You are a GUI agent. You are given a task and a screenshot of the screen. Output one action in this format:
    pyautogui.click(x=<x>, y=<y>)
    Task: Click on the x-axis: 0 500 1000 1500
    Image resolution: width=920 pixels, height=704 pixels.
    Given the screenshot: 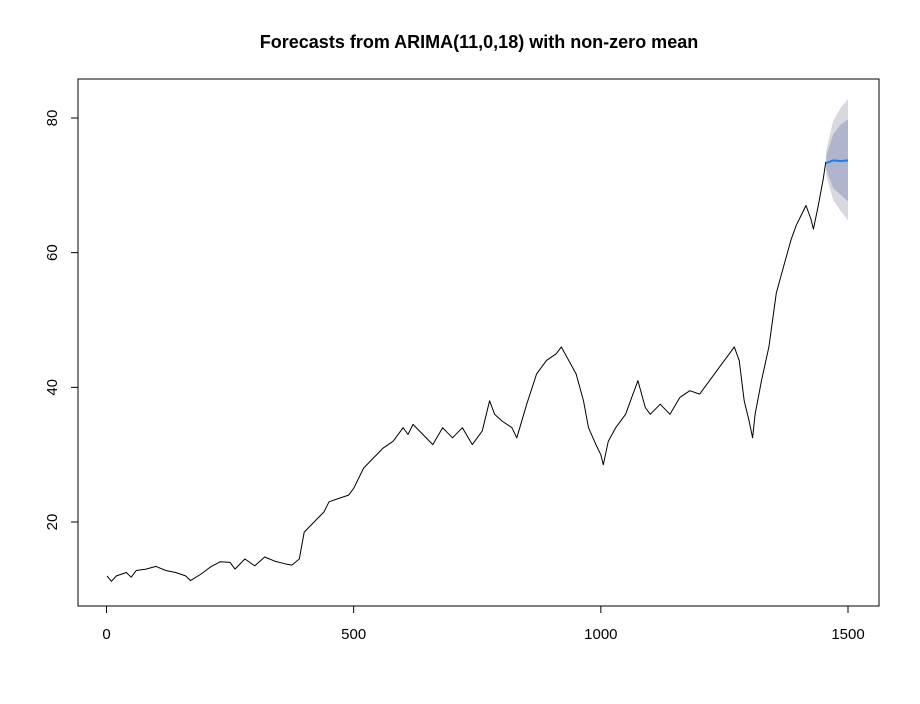 What is the action you would take?
    pyautogui.click(x=483, y=624)
    